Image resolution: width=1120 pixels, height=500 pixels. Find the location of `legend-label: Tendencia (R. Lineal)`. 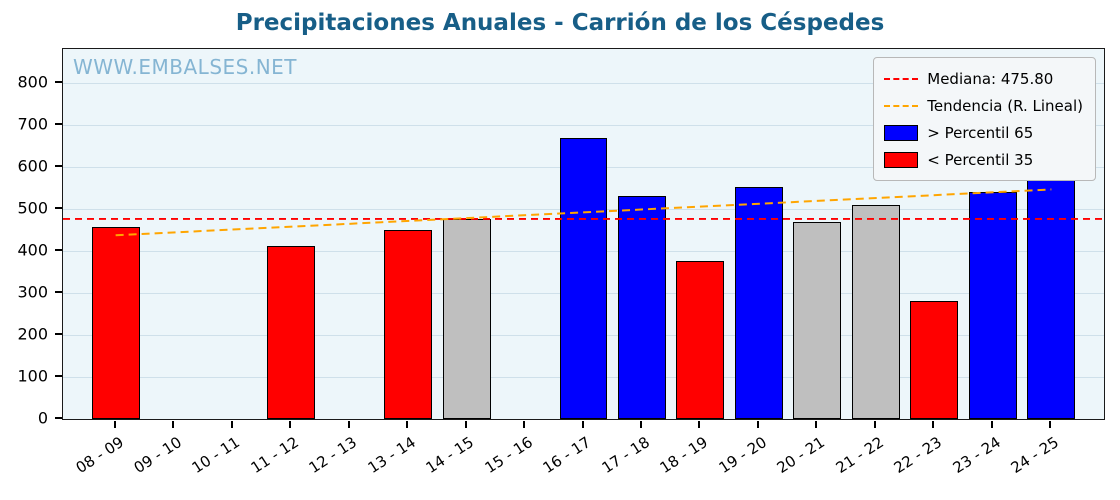

legend-label: Tendencia (R. Lineal) is located at coordinates (1005, 105).